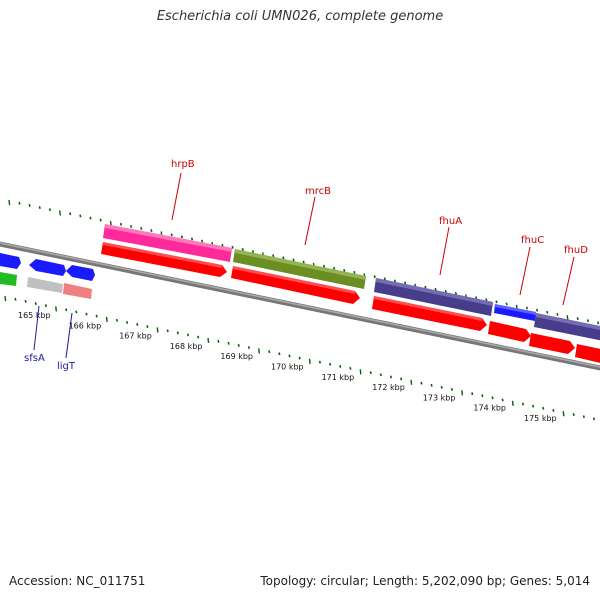 This screenshot has width=600, height=600. I want to click on scale-label: 169 kbp, so click(236, 356).